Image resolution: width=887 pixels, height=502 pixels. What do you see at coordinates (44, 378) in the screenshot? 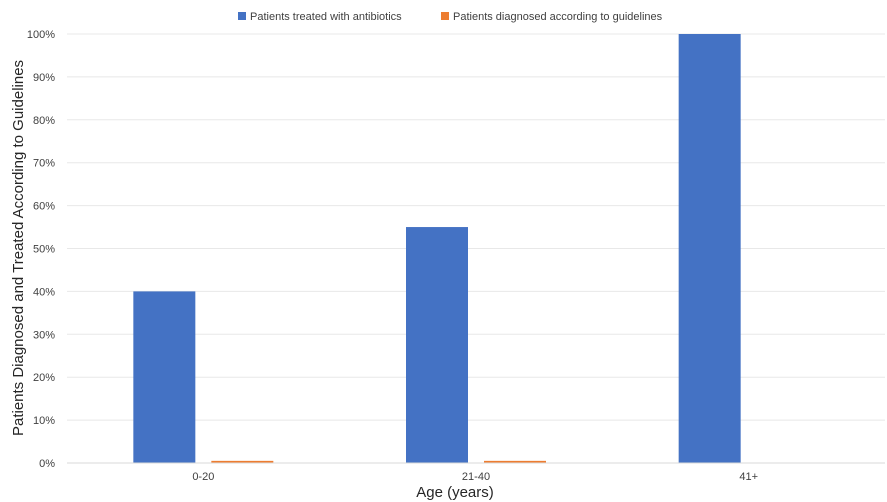
I see `y-tick-label: 20%` at bounding box center [44, 378].